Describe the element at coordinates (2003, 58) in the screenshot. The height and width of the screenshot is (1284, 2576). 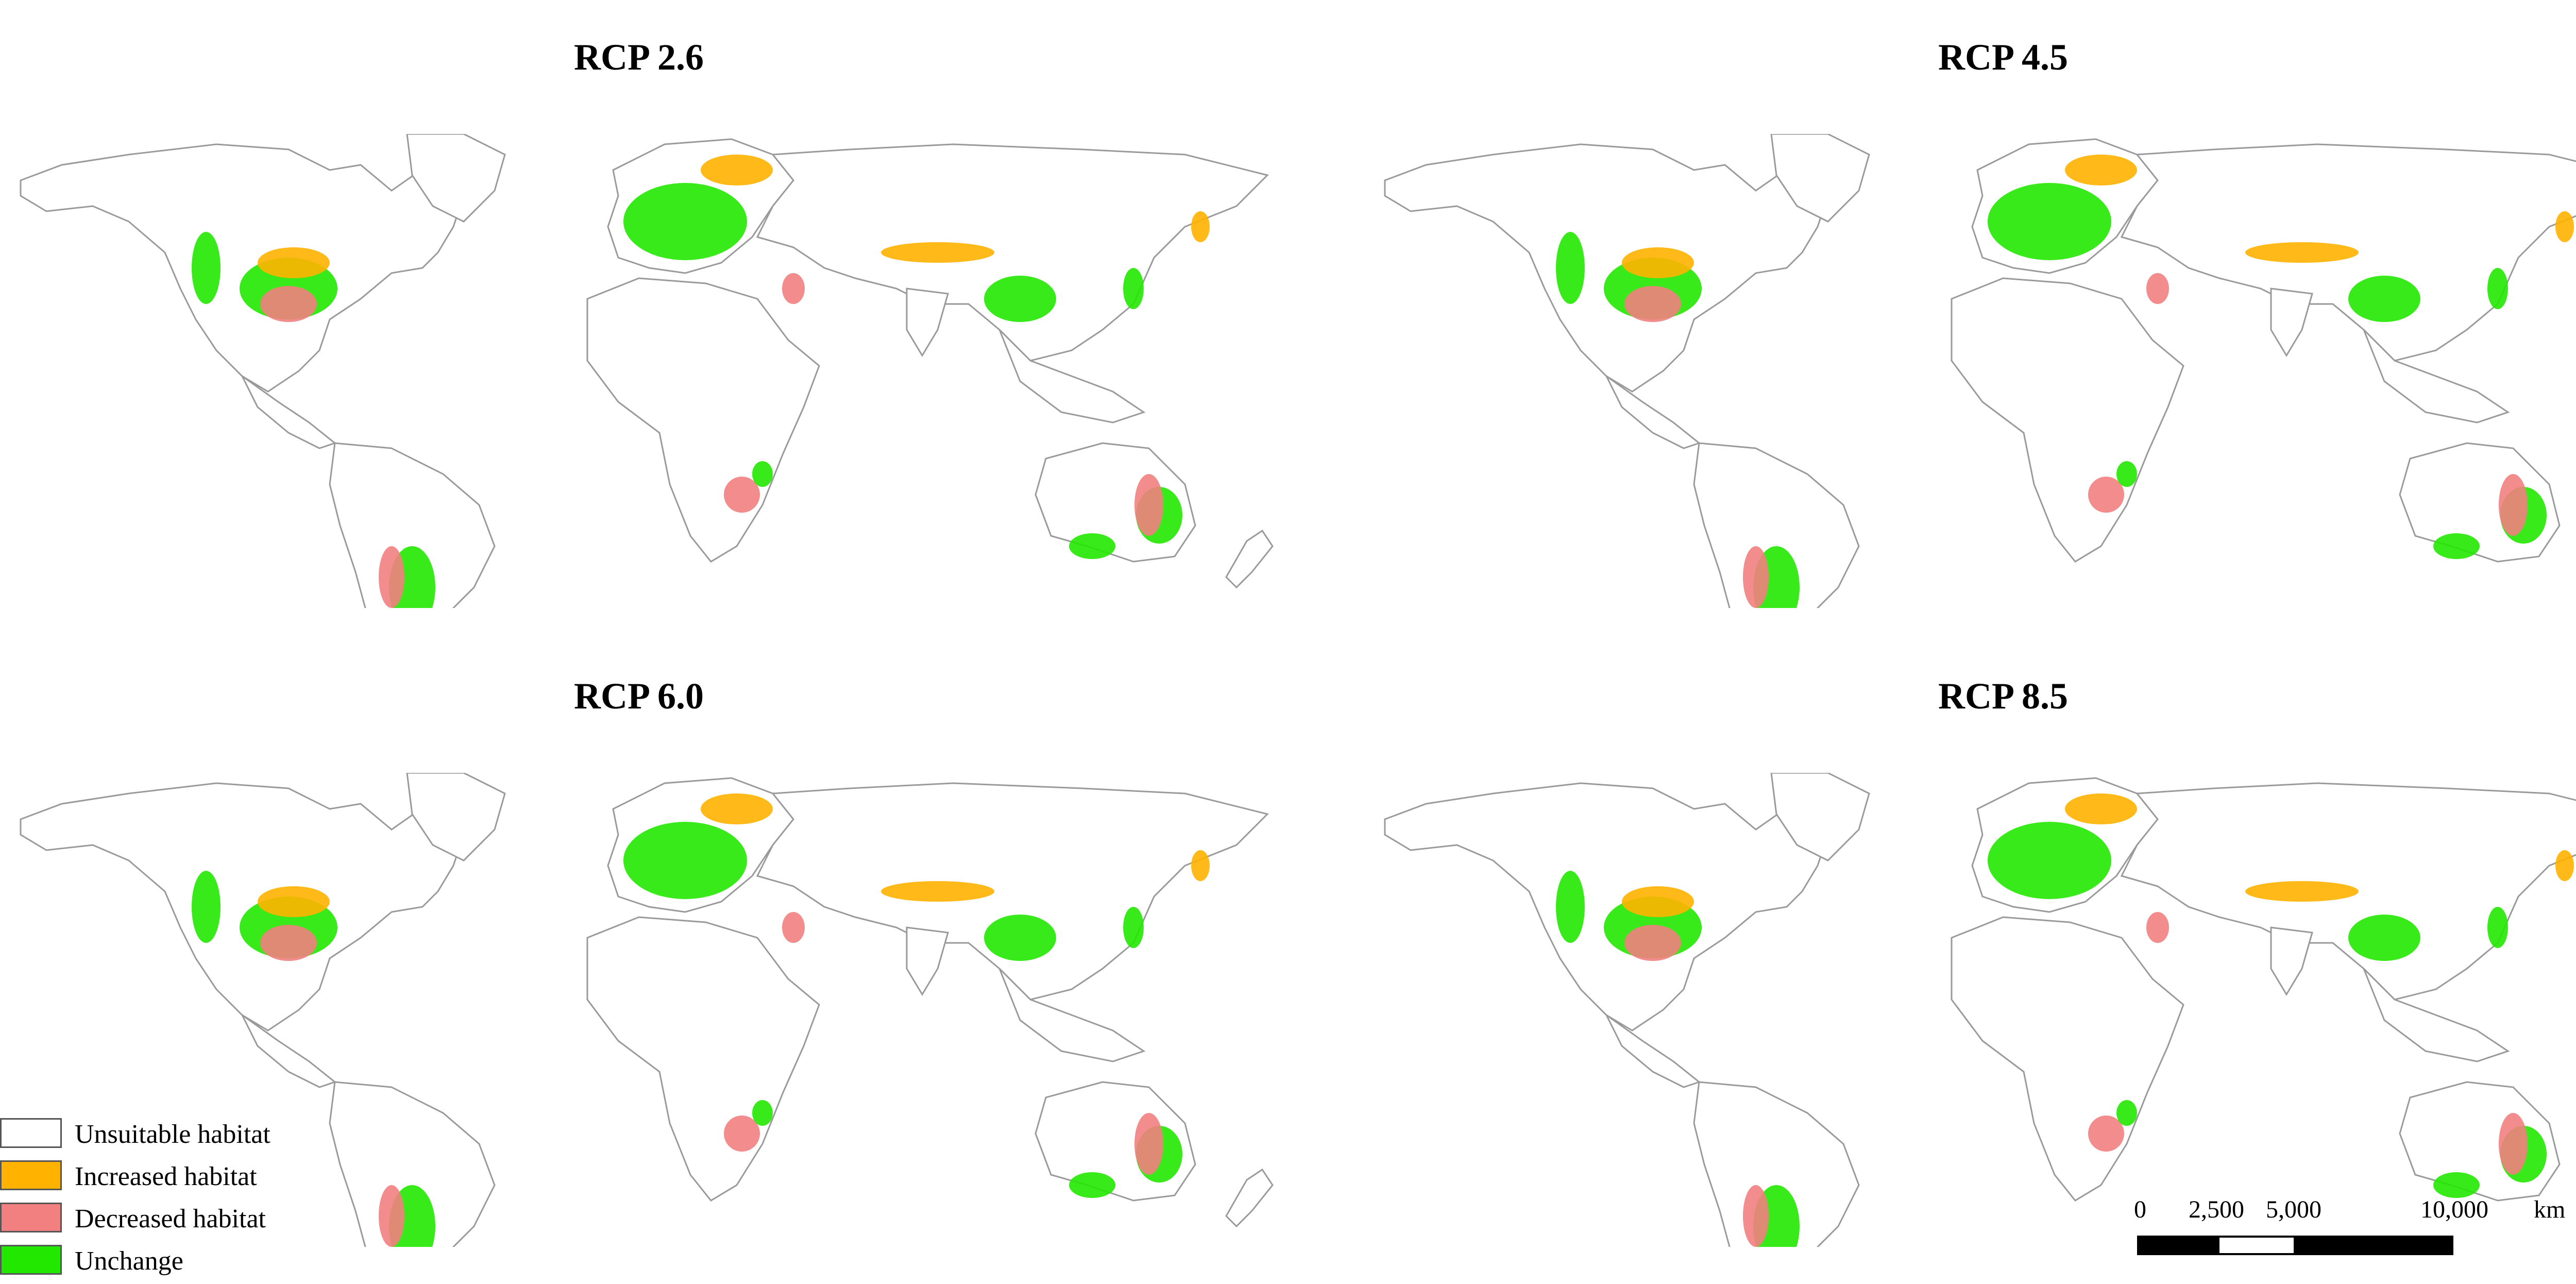
I see `panel-title: RCP 4.5` at that location.